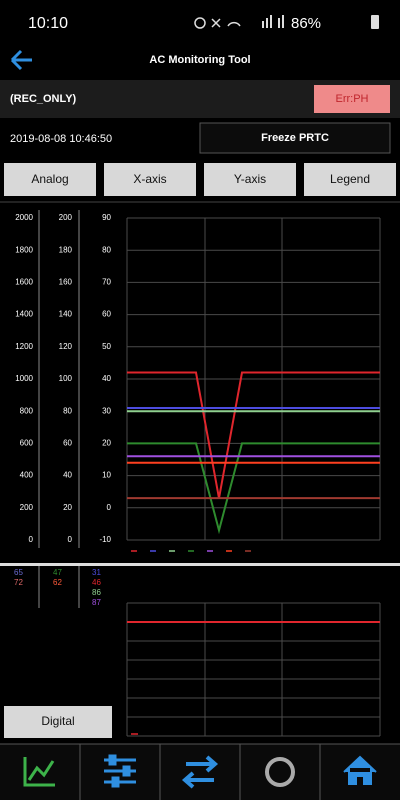 The width and height of the screenshot is (400, 800). I want to click on y-tick-label: 1200, so click(24, 346).